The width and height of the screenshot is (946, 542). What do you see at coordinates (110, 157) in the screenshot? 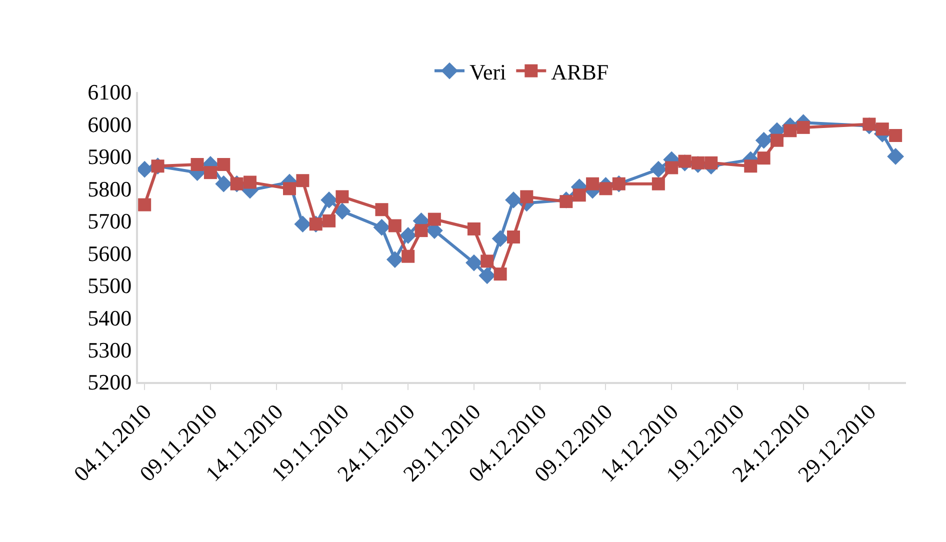
I see `y-tick-label: 5900` at bounding box center [110, 157].